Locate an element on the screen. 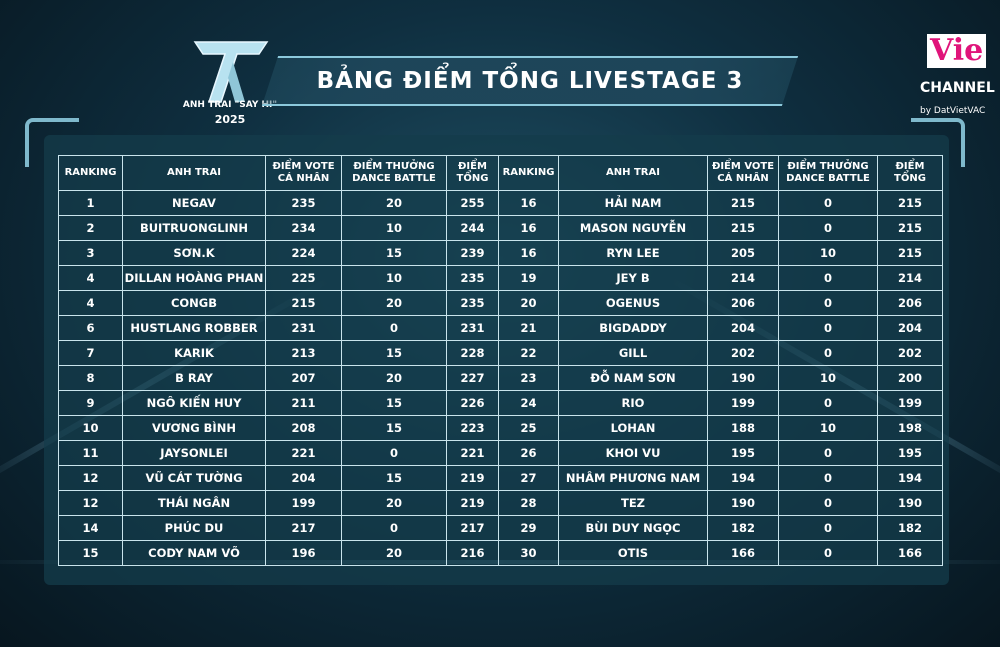 The width and height of the screenshot is (1000, 647). cell: 28 is located at coordinates (528, 503).